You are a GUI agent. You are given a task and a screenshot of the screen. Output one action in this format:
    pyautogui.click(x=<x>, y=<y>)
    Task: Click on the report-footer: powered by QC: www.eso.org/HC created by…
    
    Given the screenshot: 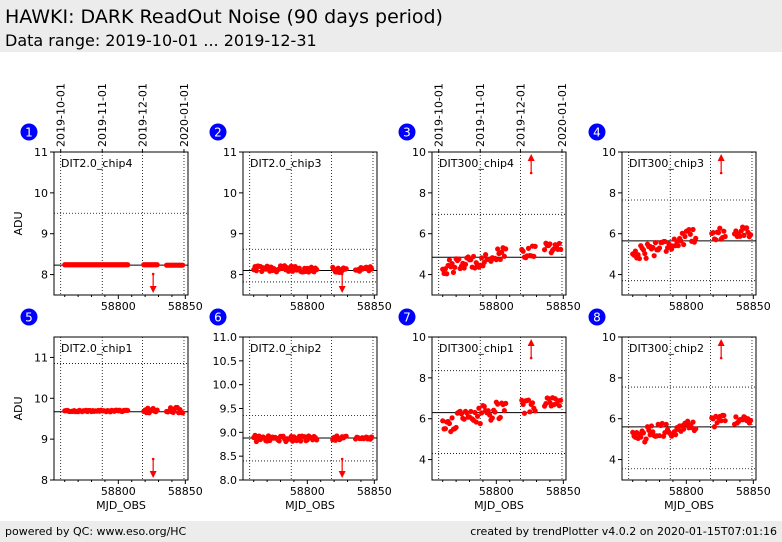 What is the action you would take?
    pyautogui.click(x=391, y=531)
    